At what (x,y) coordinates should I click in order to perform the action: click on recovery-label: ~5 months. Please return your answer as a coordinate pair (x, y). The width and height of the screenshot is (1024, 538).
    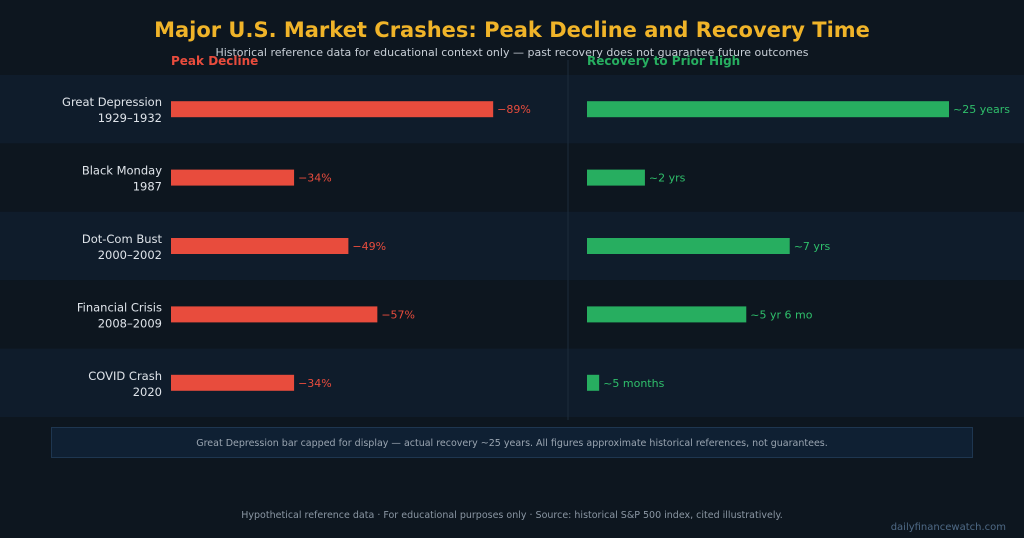
    Looking at the image, I should click on (633, 383).